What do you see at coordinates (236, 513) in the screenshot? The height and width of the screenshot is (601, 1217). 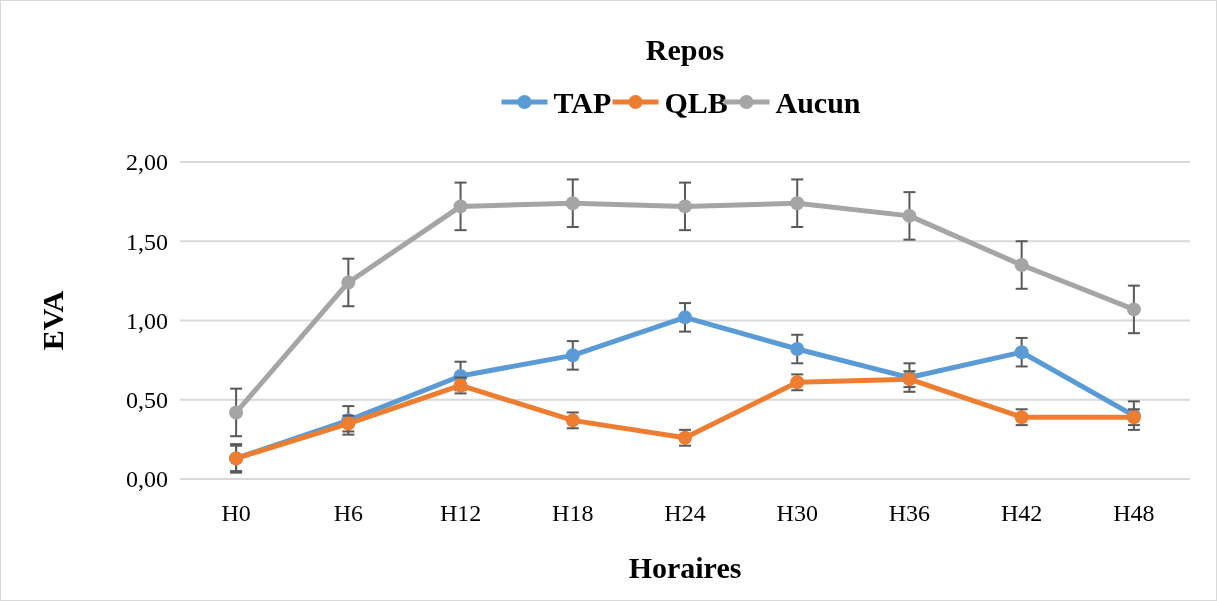 I see `x-tick-label: H0` at bounding box center [236, 513].